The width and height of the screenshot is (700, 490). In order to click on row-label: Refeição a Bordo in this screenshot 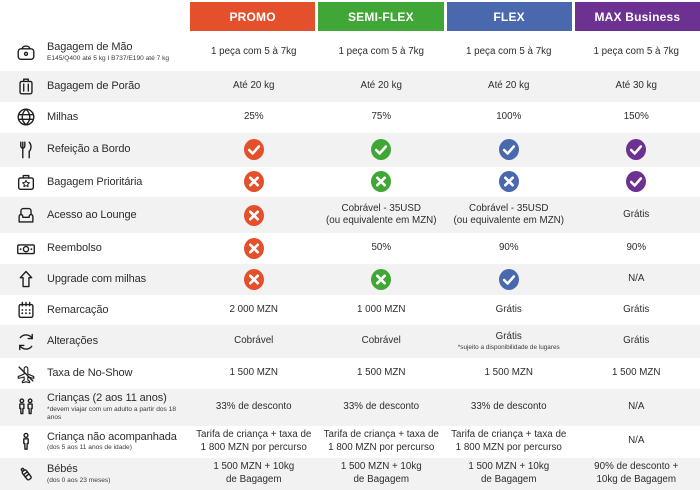, I will do `click(89, 149)`.